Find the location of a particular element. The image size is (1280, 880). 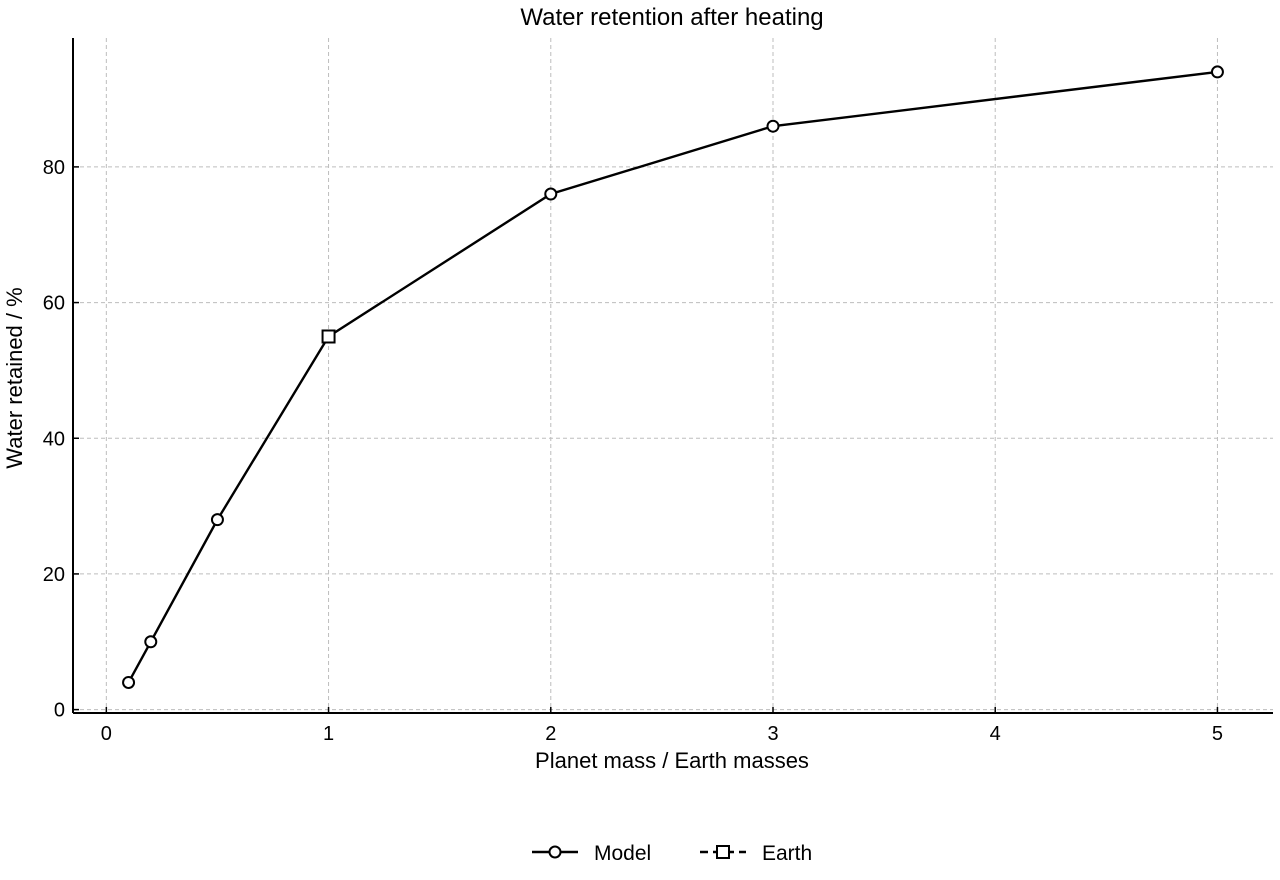

legend-item-model: Model is located at coordinates (591, 853).